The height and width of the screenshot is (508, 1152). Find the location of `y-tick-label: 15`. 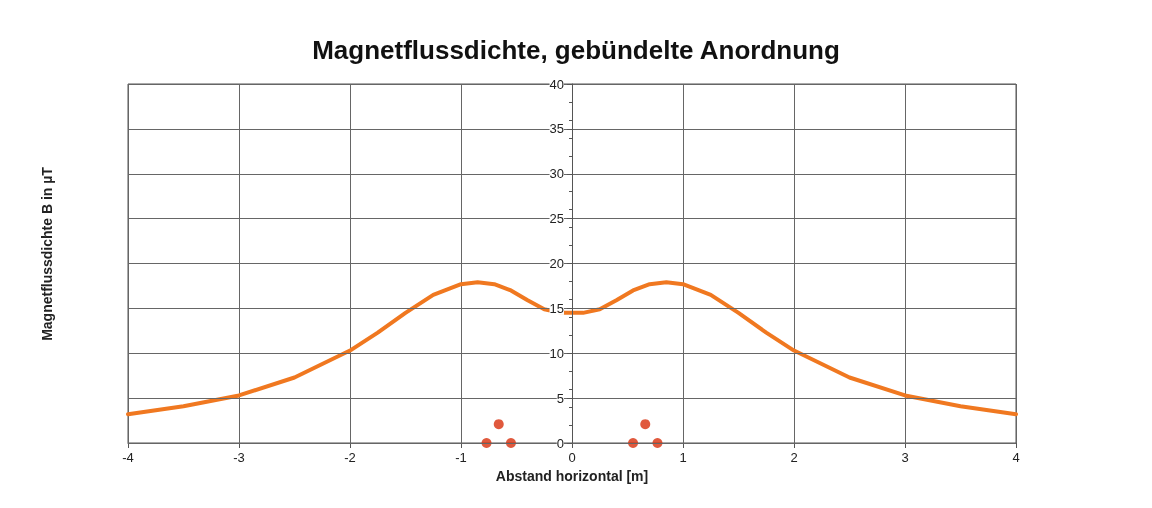

y-tick-label: 15 is located at coordinates (556, 308).